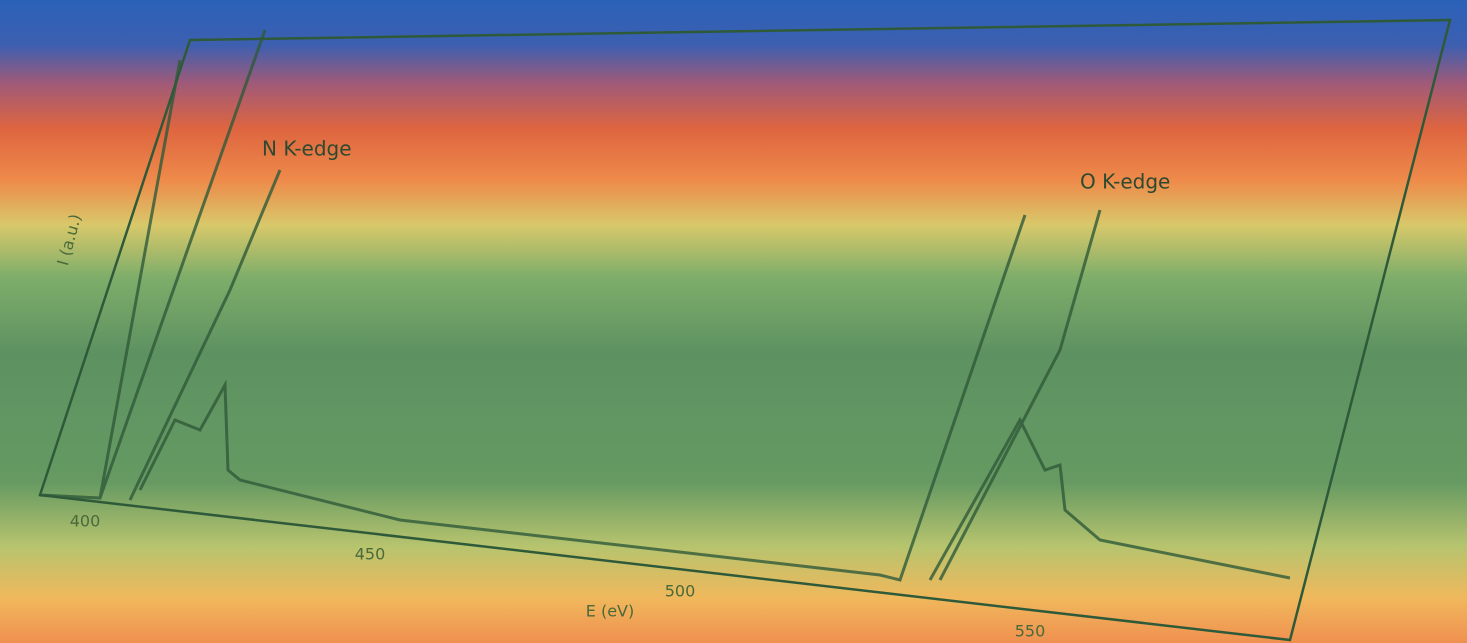 This screenshot has width=1467, height=643. What do you see at coordinates (1030, 631) in the screenshot?
I see `x-tick-label: 550` at bounding box center [1030, 631].